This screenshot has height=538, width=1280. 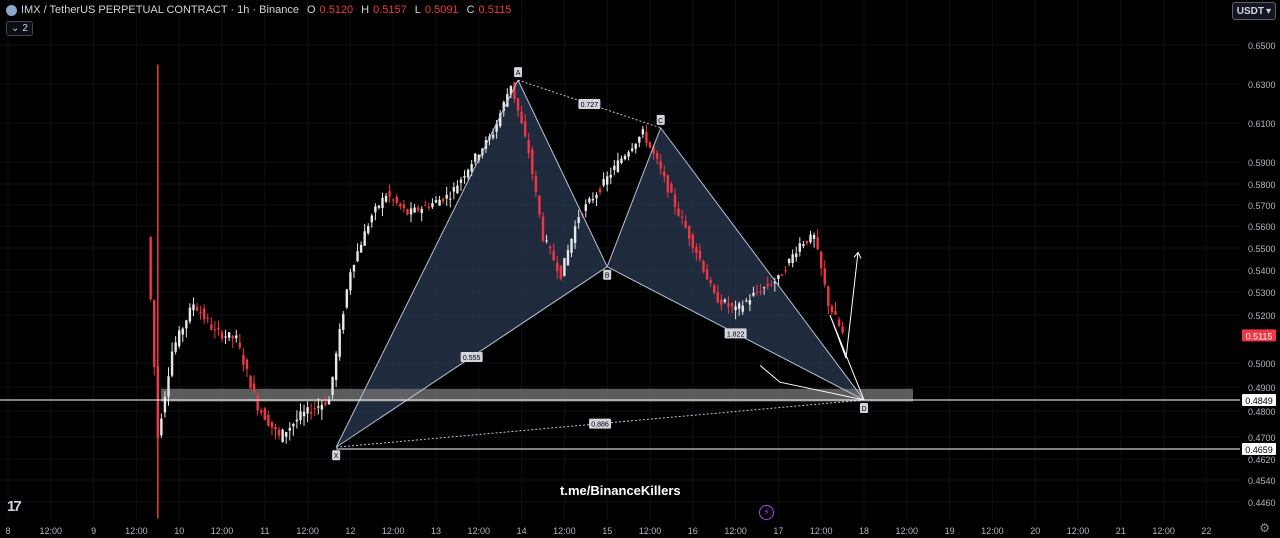 I want to click on time-tick-label: 15, so click(x=607, y=531).